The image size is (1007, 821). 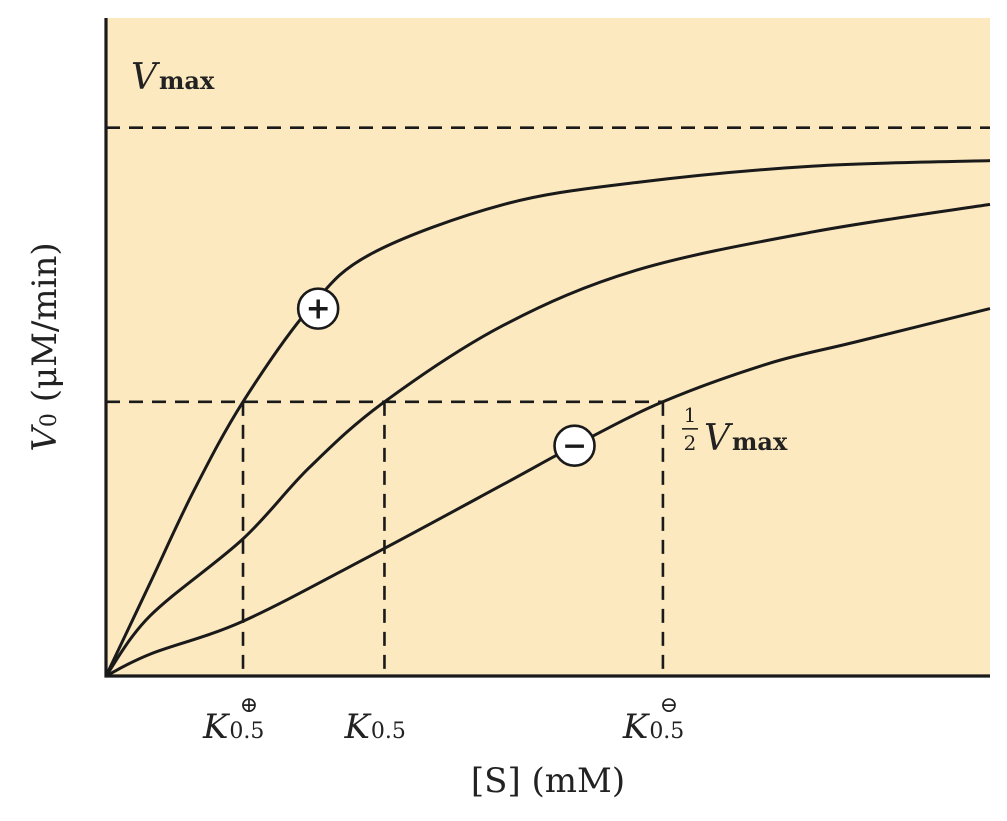 What do you see at coordinates (690, 415) in the screenshot?
I see `half-fraction-numerator: 1` at bounding box center [690, 415].